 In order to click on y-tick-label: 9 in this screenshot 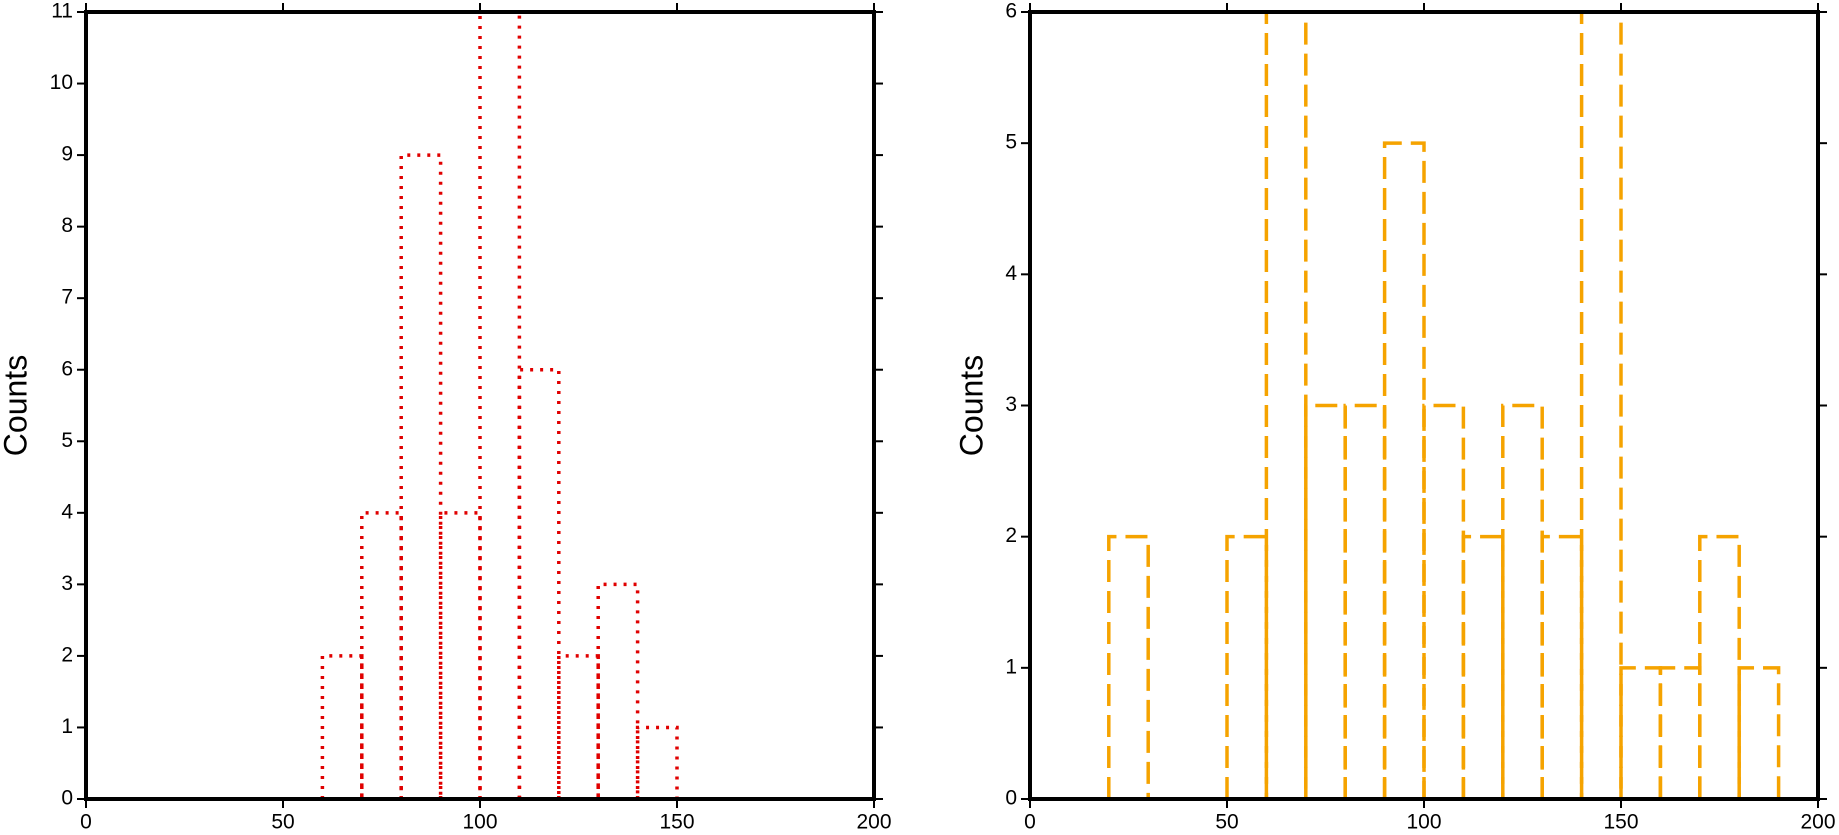, I will do `click(67, 154)`.